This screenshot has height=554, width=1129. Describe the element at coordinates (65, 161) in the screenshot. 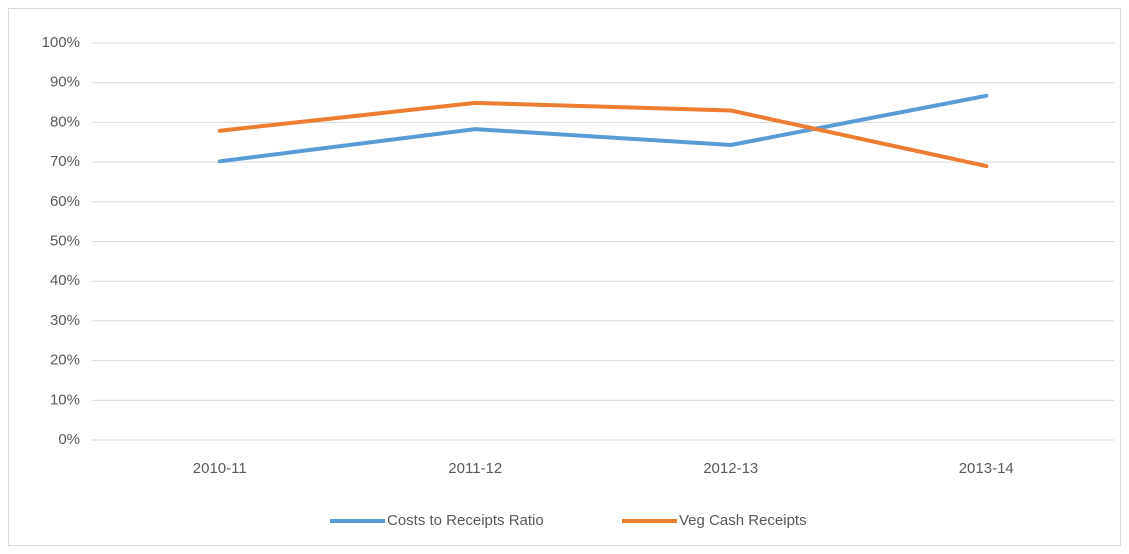

I see `y-tick-label: 70%` at that location.